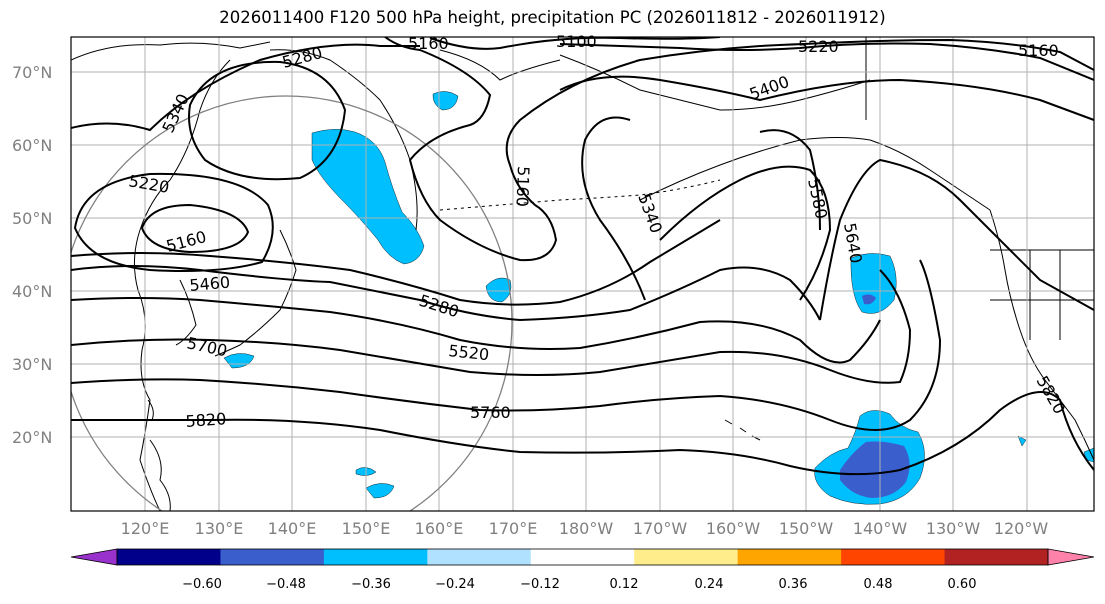 The width and height of the screenshot is (1105, 604). What do you see at coordinates (32, 437) in the screenshot?
I see `lat-label: 20°N` at bounding box center [32, 437].